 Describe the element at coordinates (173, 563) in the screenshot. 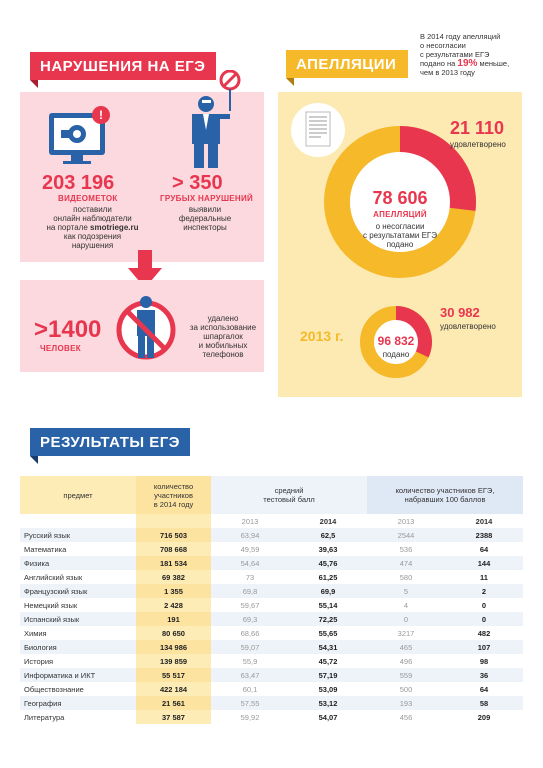

I see `participants-cell: 181 534` at that location.